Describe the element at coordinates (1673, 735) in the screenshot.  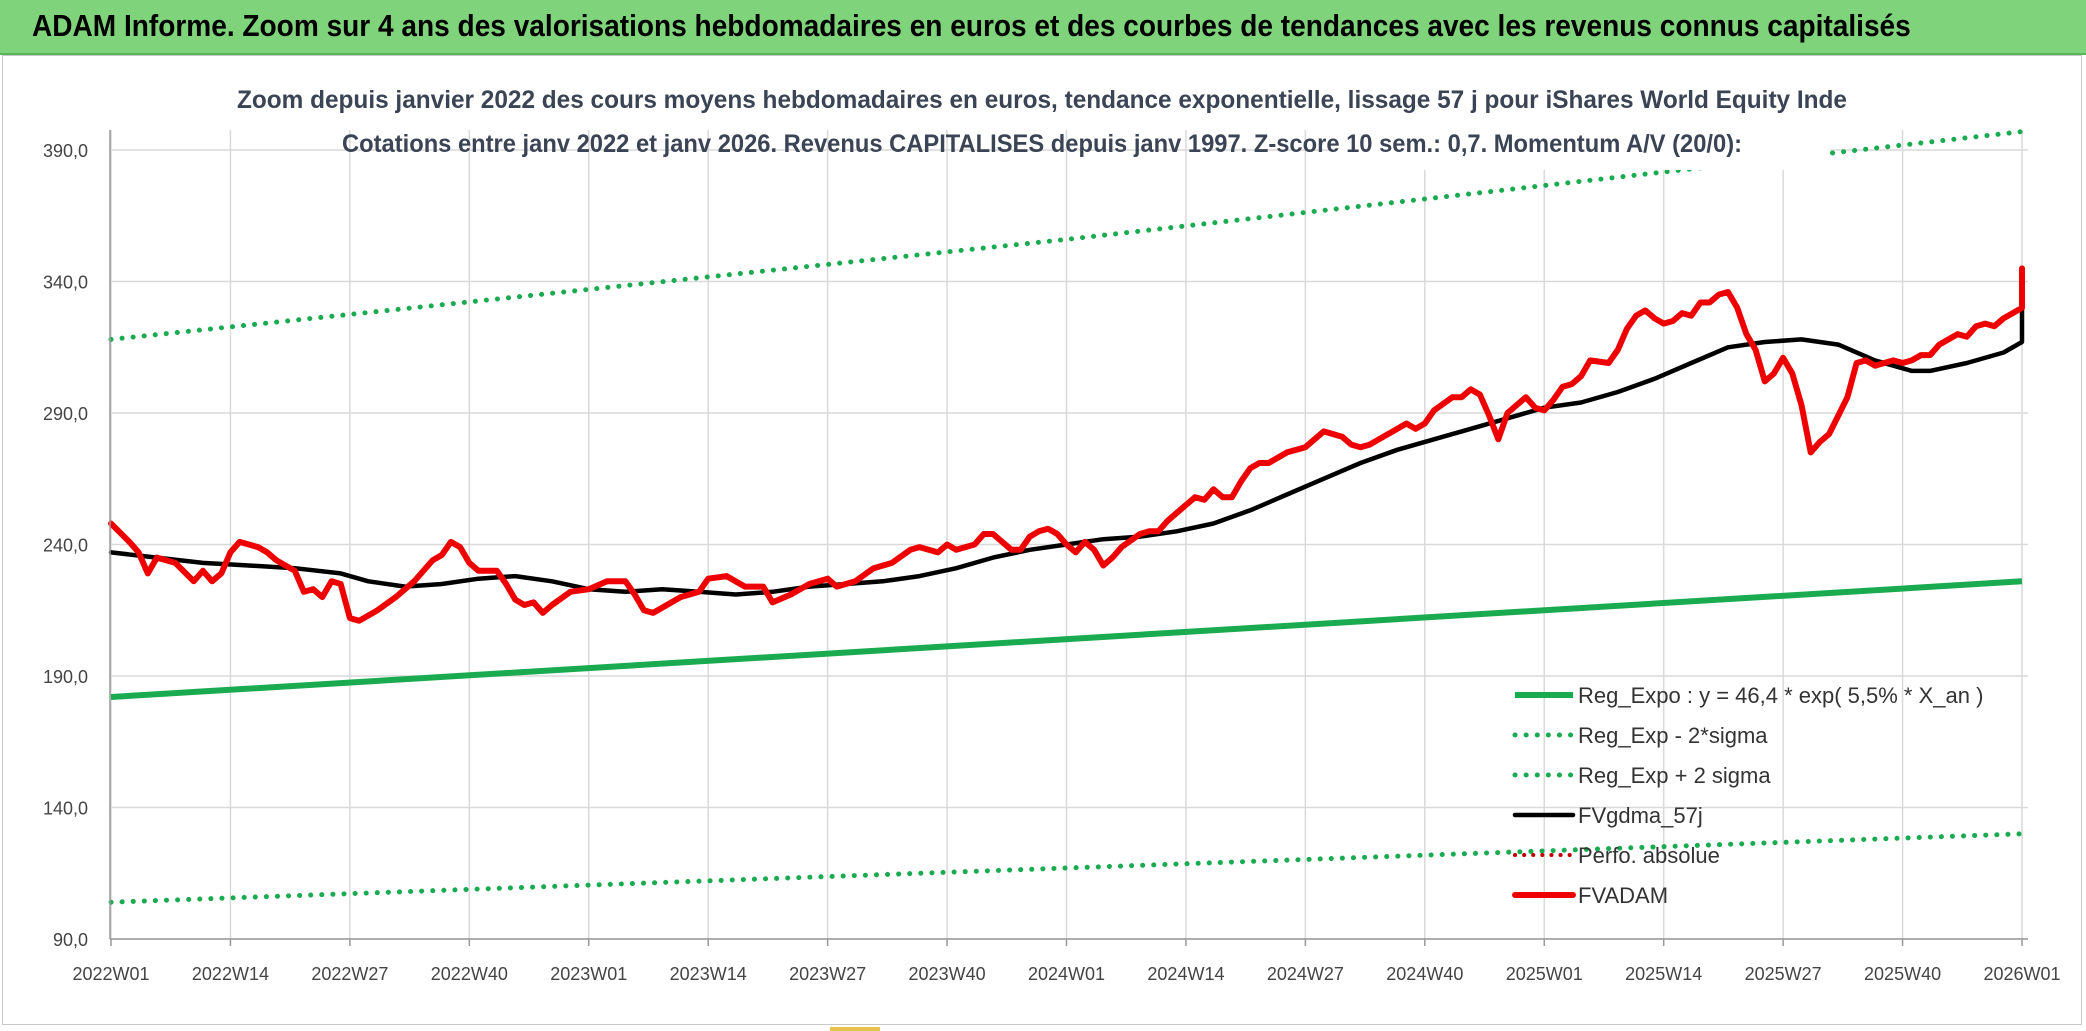
I see `legend-label-reg_minus: Reg_Exp - 2*sigma` at that location.